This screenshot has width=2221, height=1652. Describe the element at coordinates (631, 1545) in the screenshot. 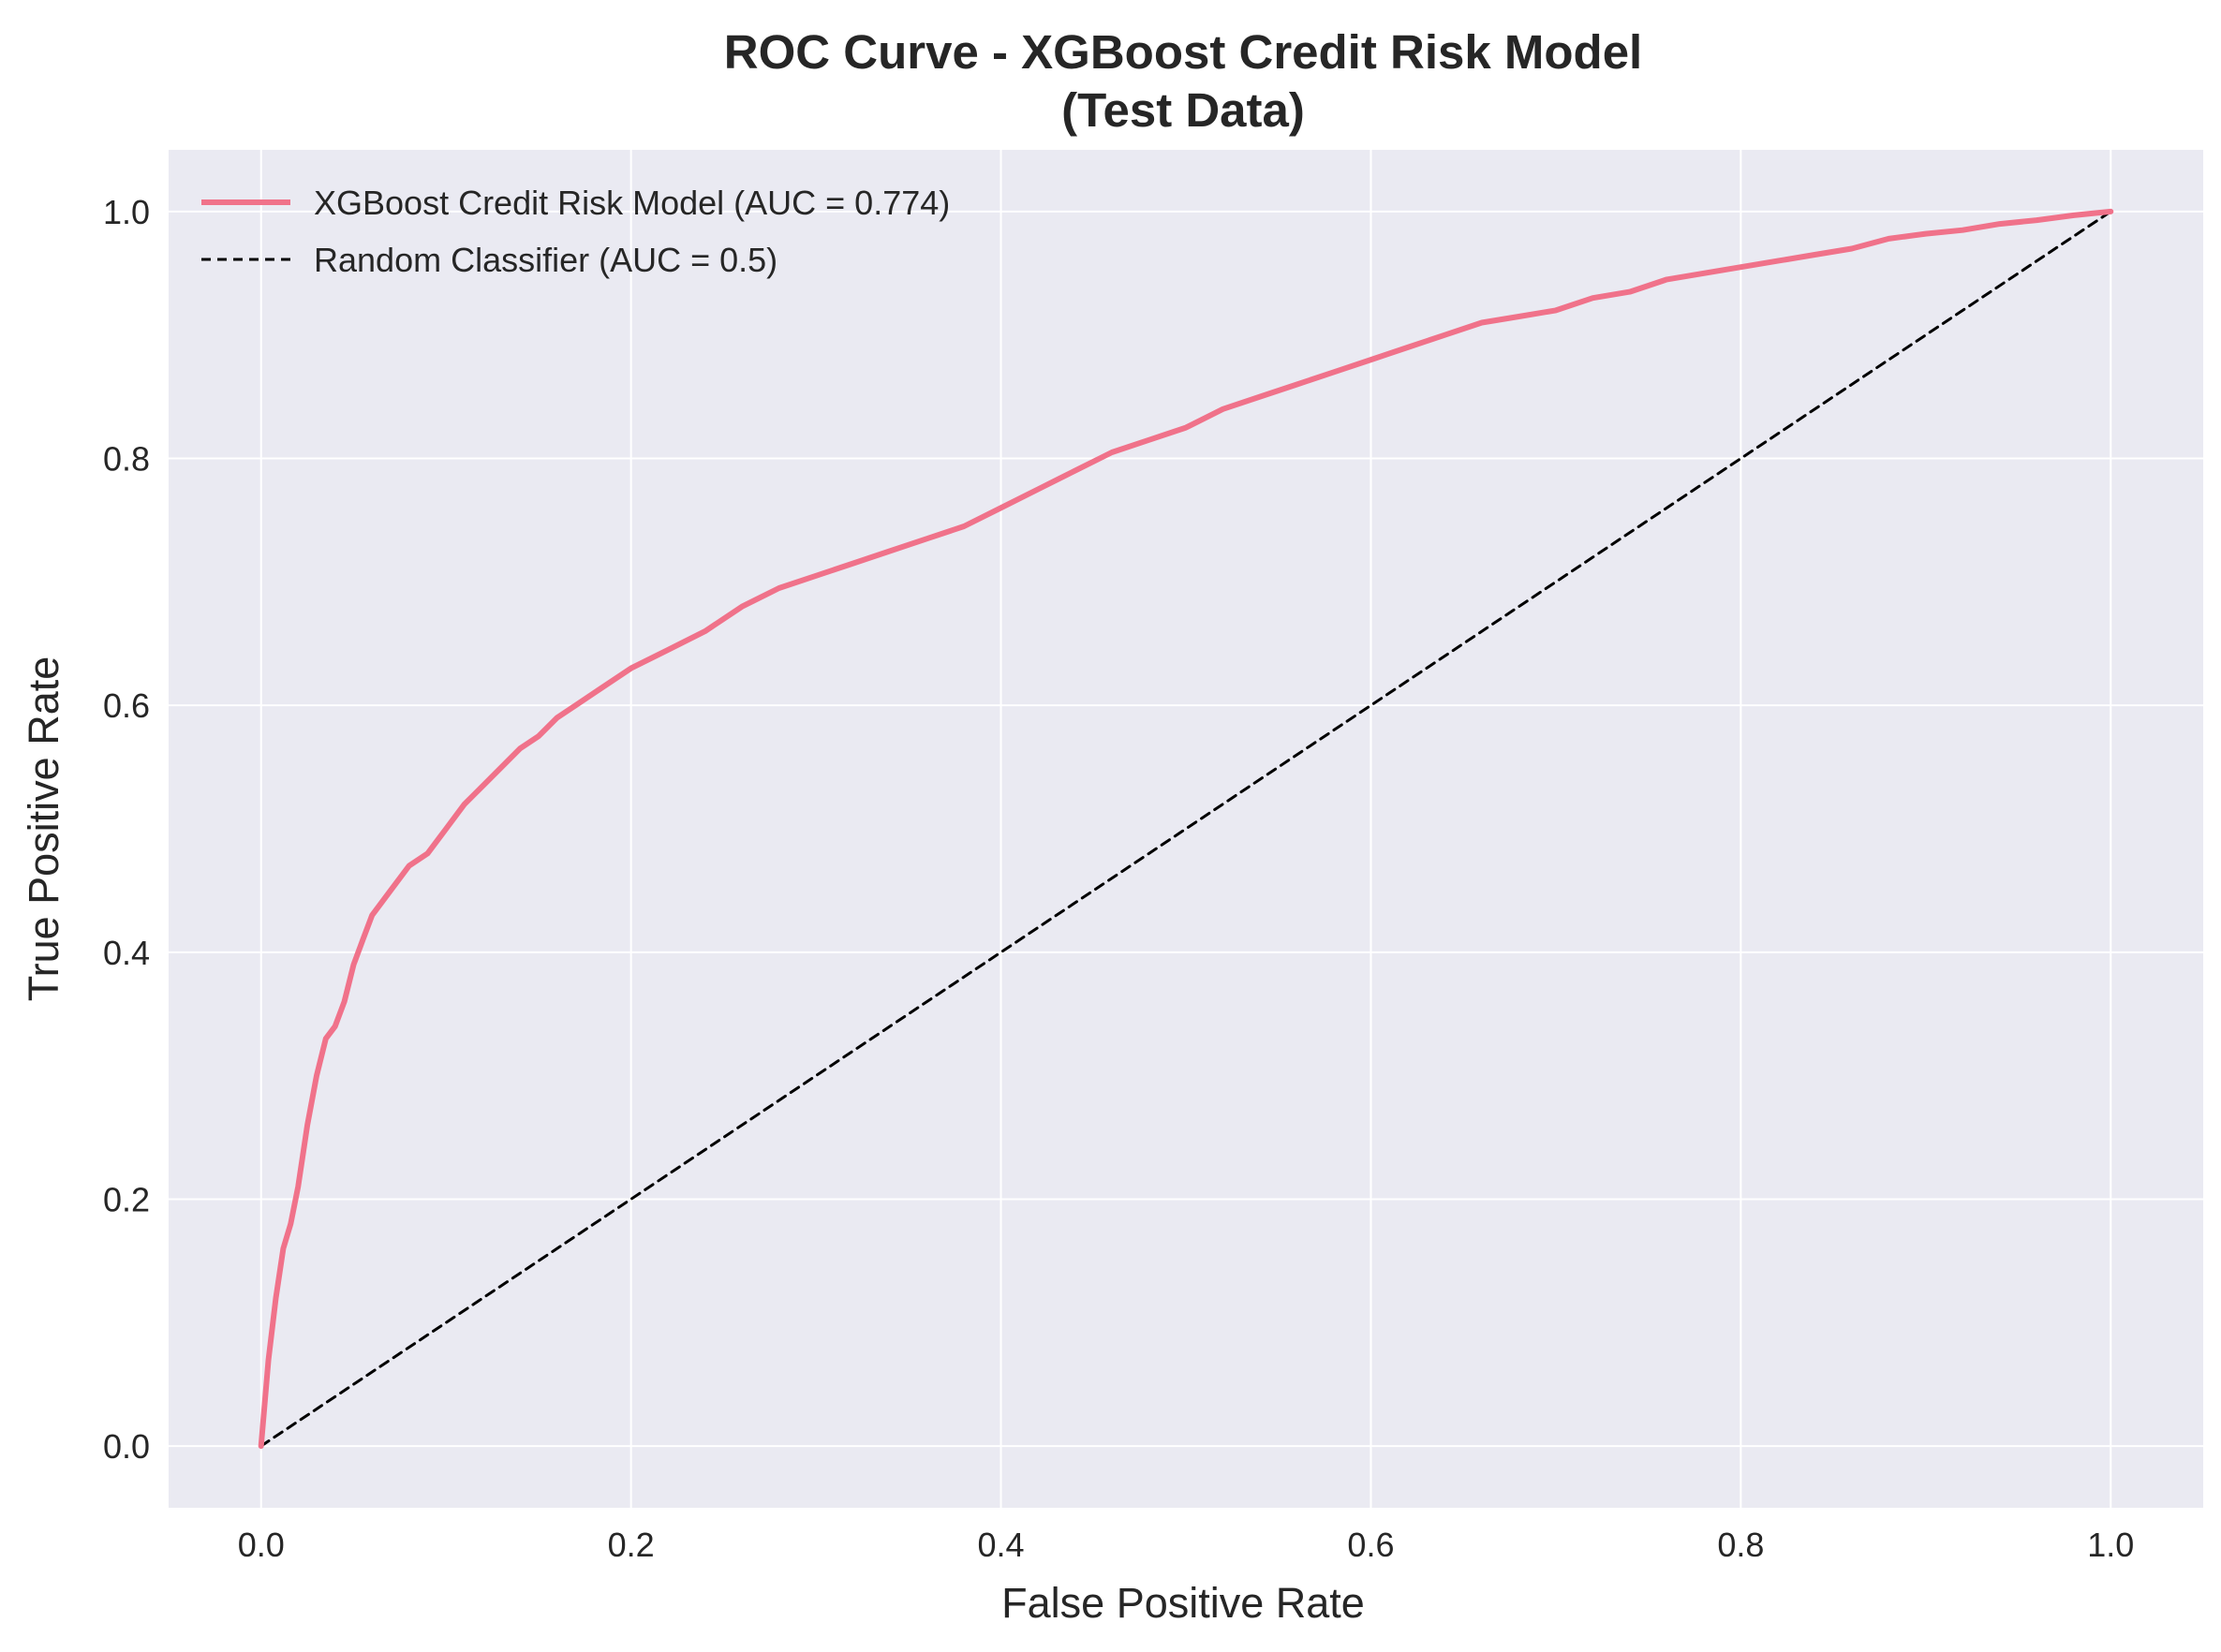

I see `x-tick-label: 0.2` at that location.